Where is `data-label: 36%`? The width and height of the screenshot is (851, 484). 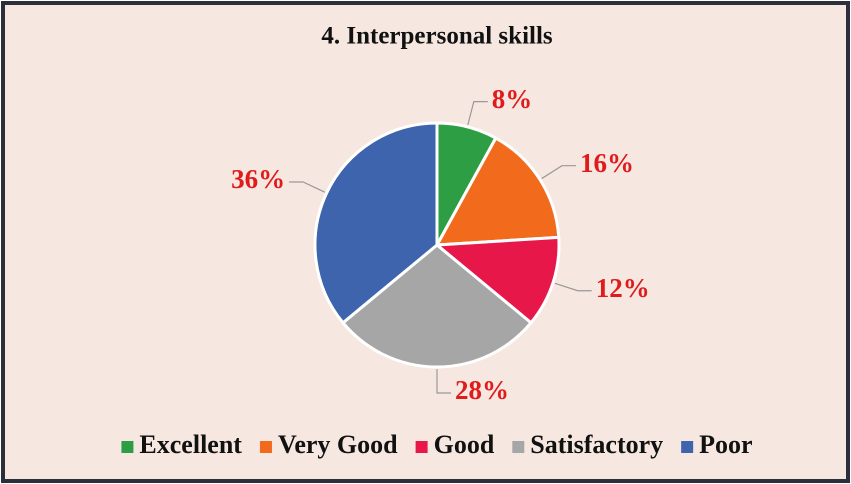 data-label: 36% is located at coordinates (258, 179).